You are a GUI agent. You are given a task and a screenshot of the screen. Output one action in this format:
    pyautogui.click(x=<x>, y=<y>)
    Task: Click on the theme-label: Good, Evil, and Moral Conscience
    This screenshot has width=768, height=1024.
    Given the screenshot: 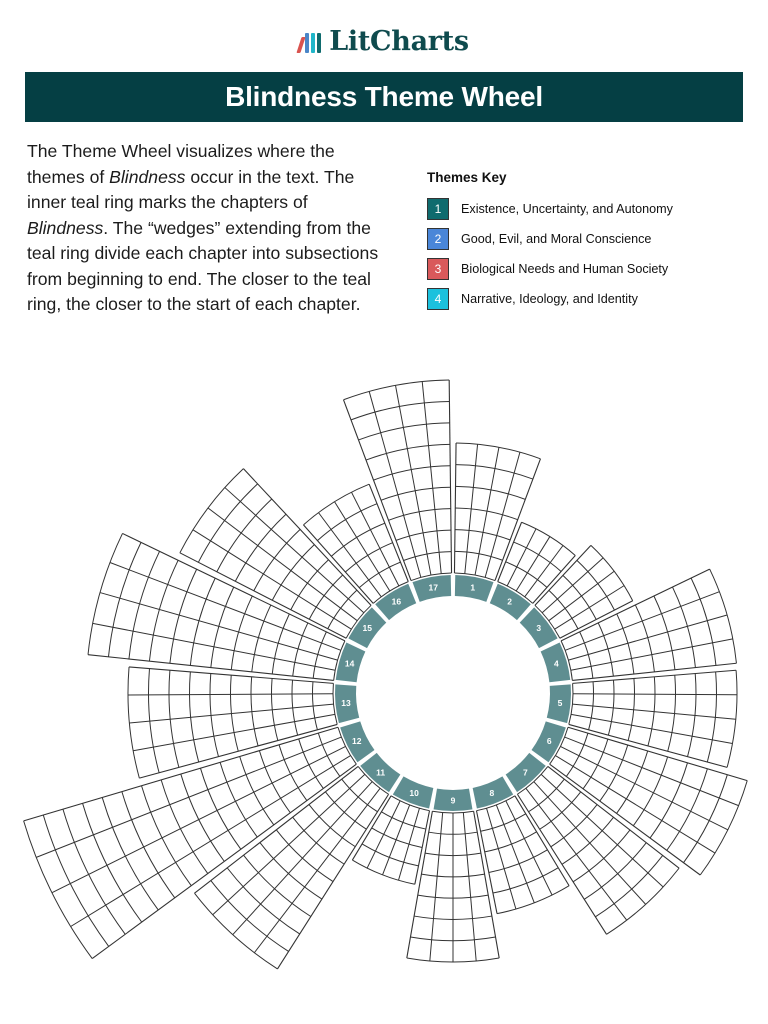 What is the action you would take?
    pyautogui.click(x=556, y=239)
    